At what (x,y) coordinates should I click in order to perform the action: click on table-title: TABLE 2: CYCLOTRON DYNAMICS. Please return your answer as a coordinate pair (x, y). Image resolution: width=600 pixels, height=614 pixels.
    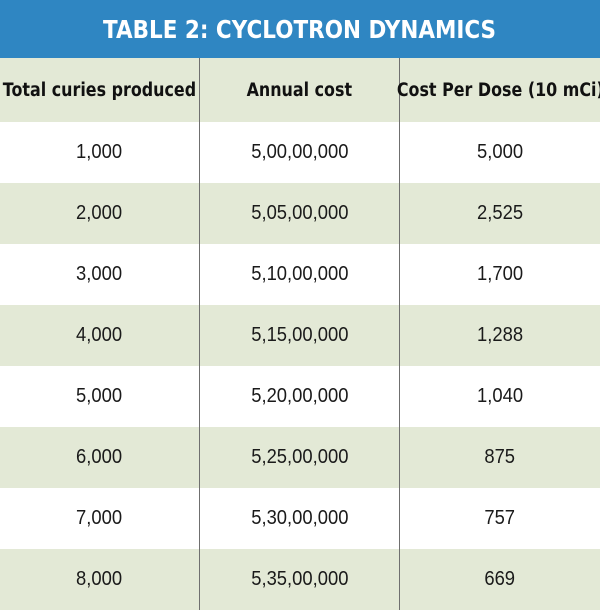
    Looking at the image, I should click on (300, 29).